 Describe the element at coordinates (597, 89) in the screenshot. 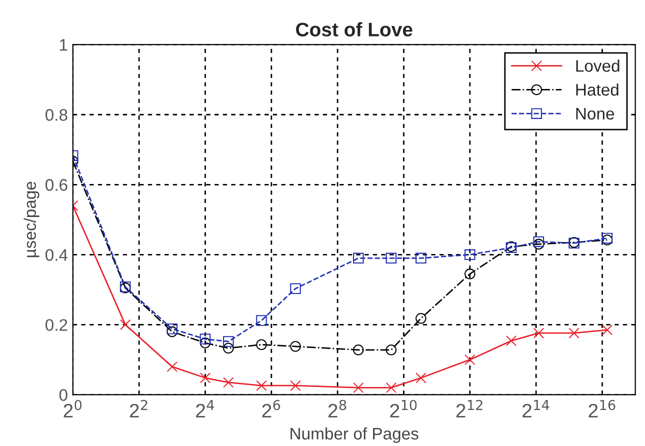

I see `legend-label: Hated` at that location.